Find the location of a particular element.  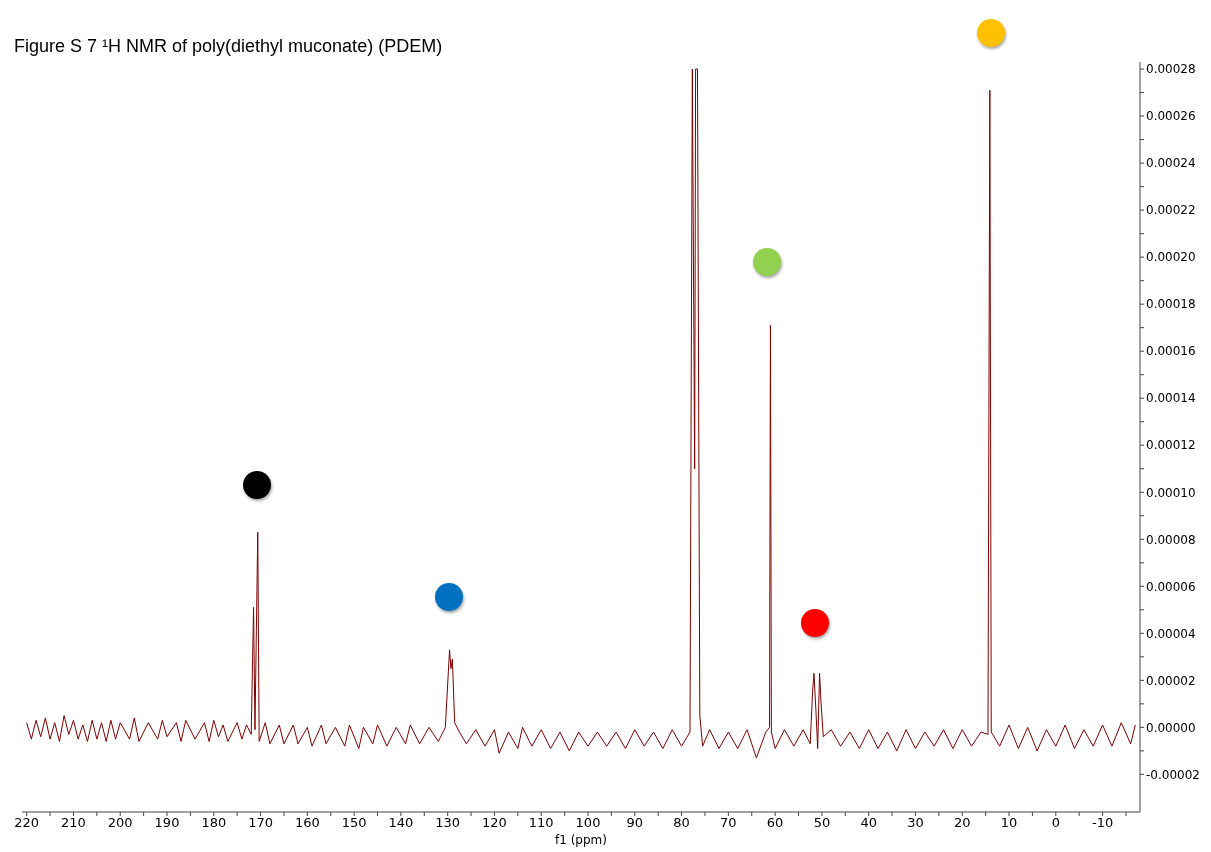

x-axis-title: f1 (ppm) is located at coordinates (581, 840).